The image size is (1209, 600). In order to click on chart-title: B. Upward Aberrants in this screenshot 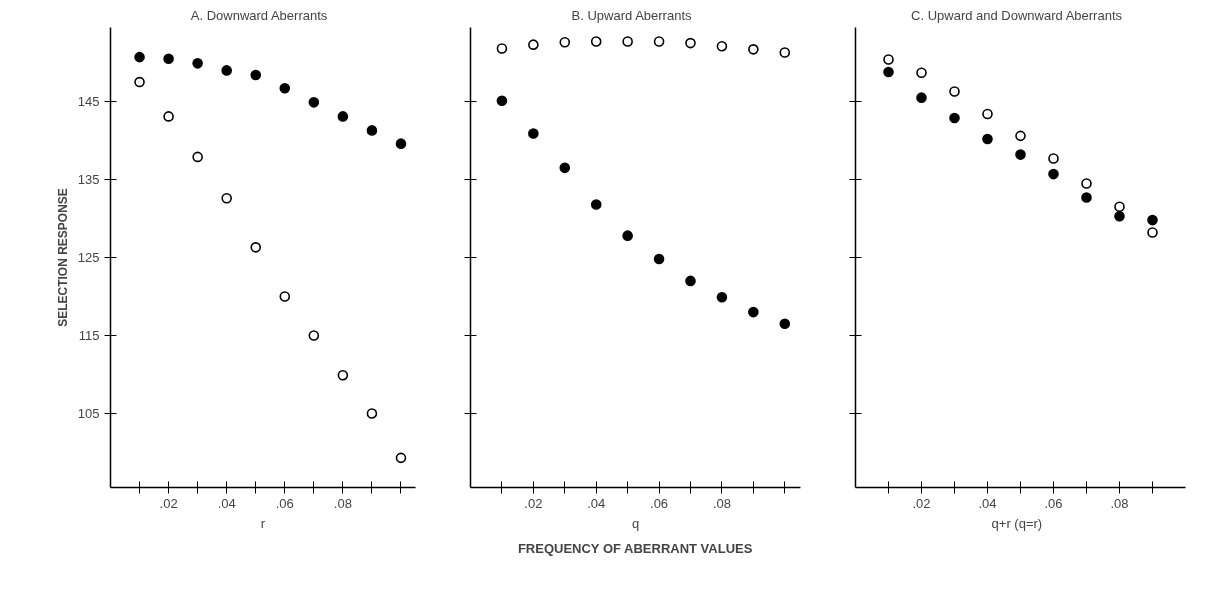, I will do `click(631, 15)`.